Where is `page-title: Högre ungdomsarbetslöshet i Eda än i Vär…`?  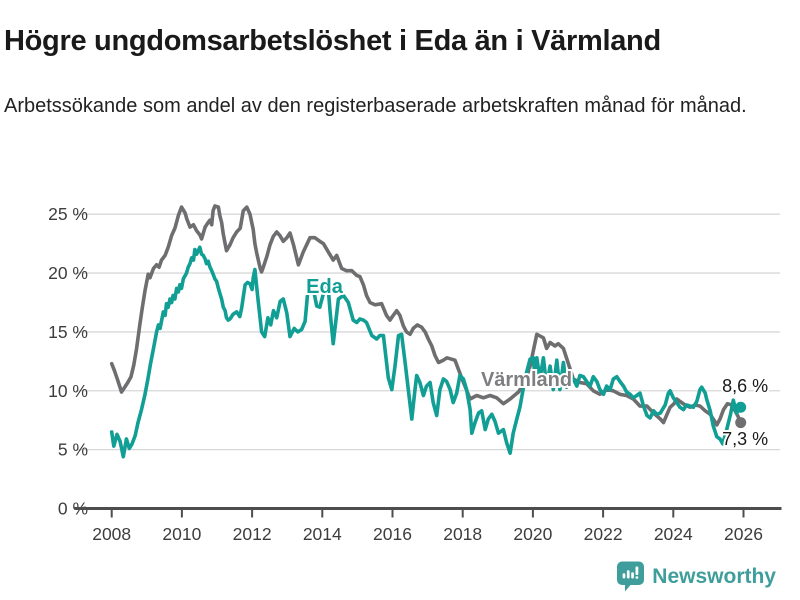 page-title: Högre ungdomsarbetslöshet i Eda än i Vär… is located at coordinates (332, 41).